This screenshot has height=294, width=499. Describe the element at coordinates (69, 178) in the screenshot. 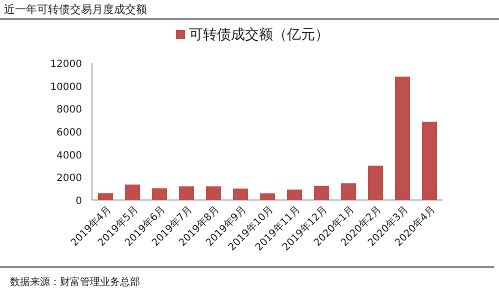

I see `y-tick-label: 2000` at that location.